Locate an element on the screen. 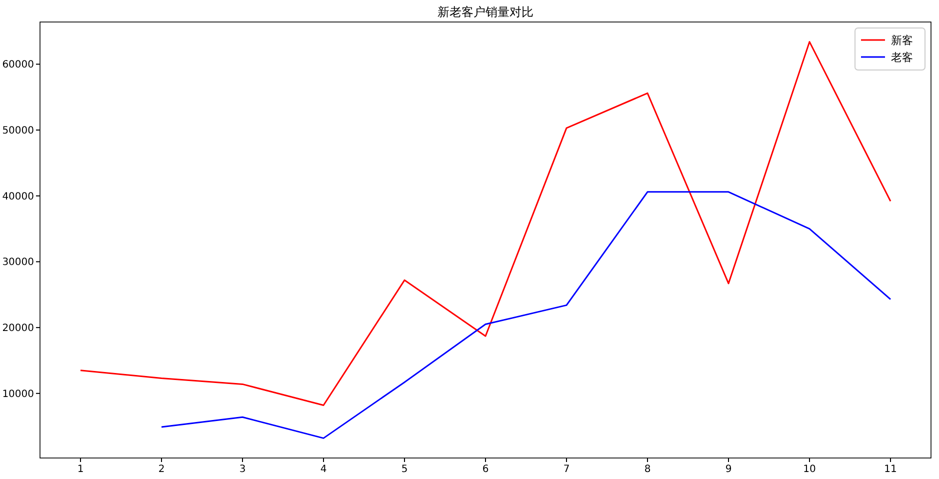  x-tick-label: 5 is located at coordinates (404, 469).